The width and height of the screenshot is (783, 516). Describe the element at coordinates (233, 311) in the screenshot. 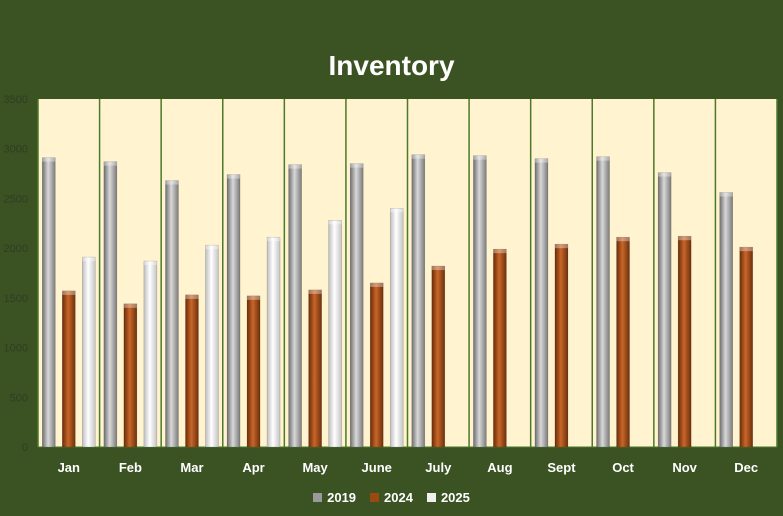

I see `bar-2019-apr` at that location.